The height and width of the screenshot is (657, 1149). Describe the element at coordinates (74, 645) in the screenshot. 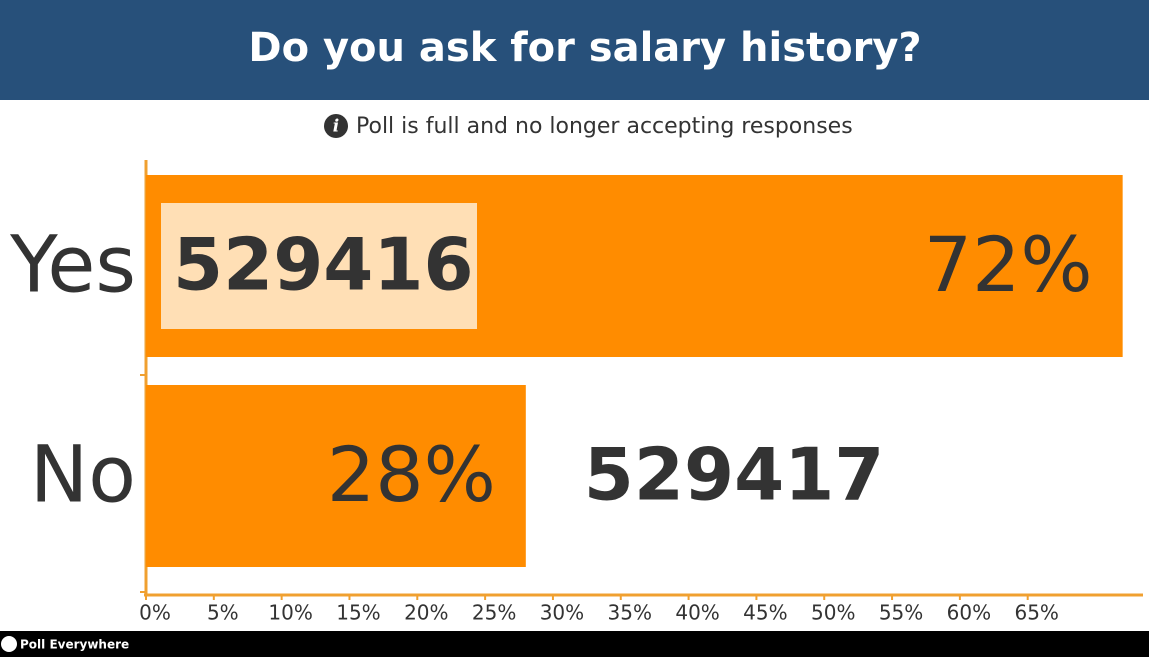

I see `footer-text: Poll Everywhere` at that location.